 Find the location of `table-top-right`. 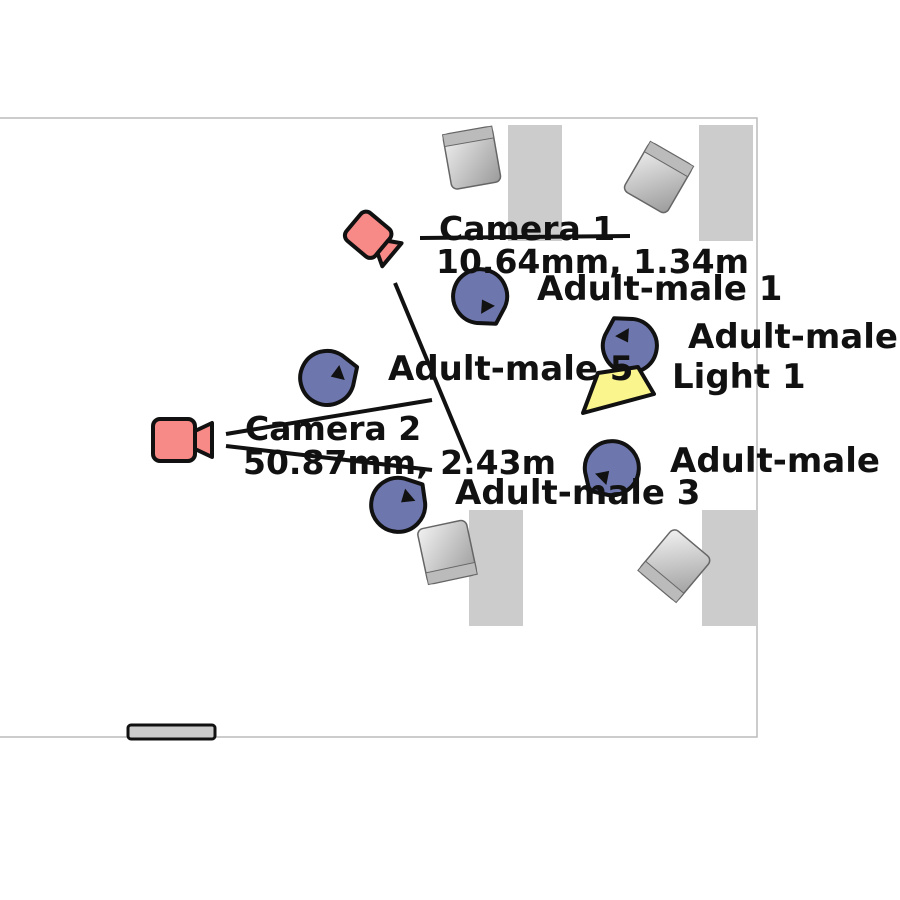

table-top-right is located at coordinates (726, 183).